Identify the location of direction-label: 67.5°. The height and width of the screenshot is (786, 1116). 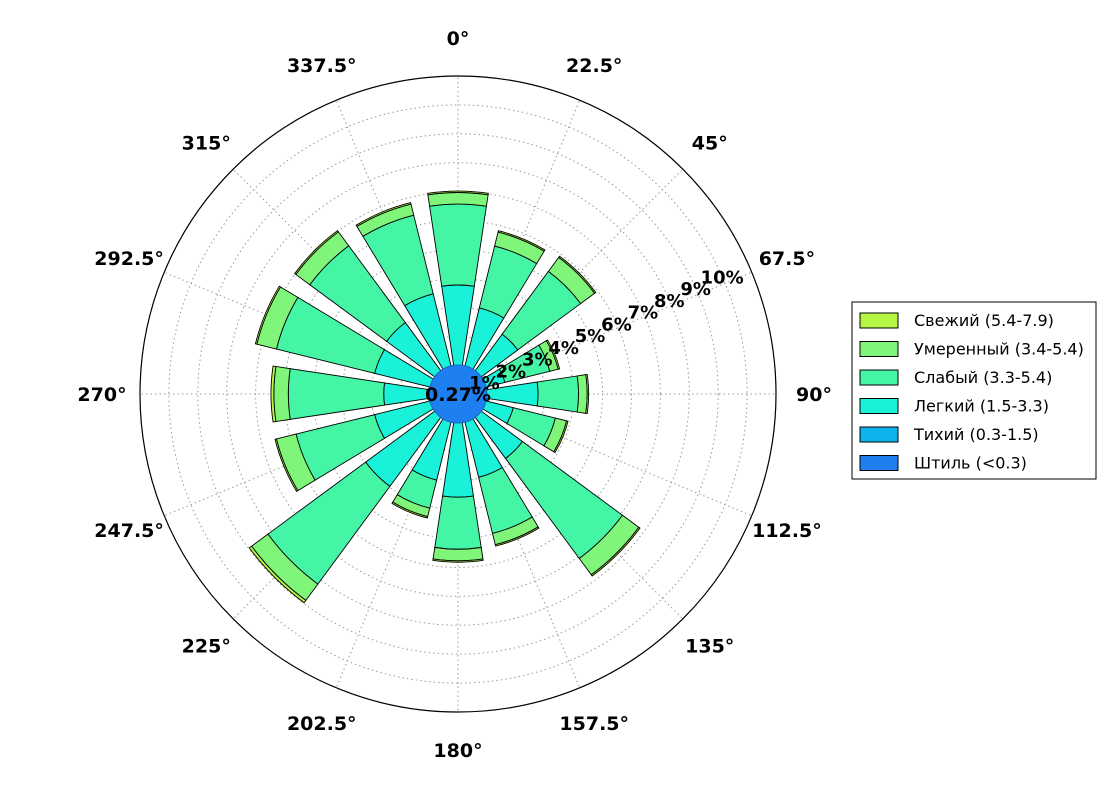
(787, 259).